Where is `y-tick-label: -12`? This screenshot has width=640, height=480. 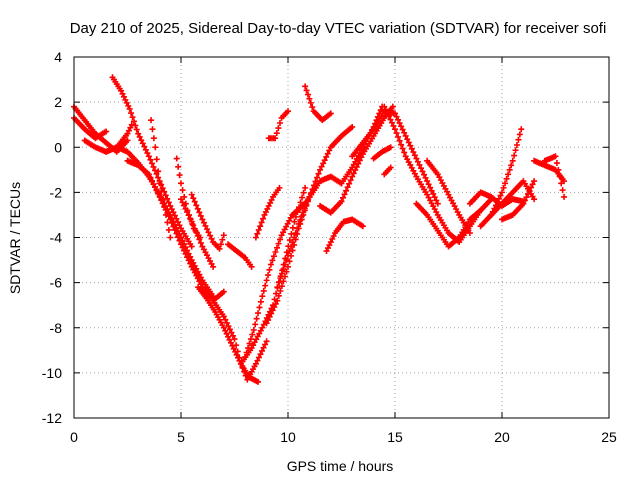
y-tick-label: -12 is located at coordinates (52, 418).